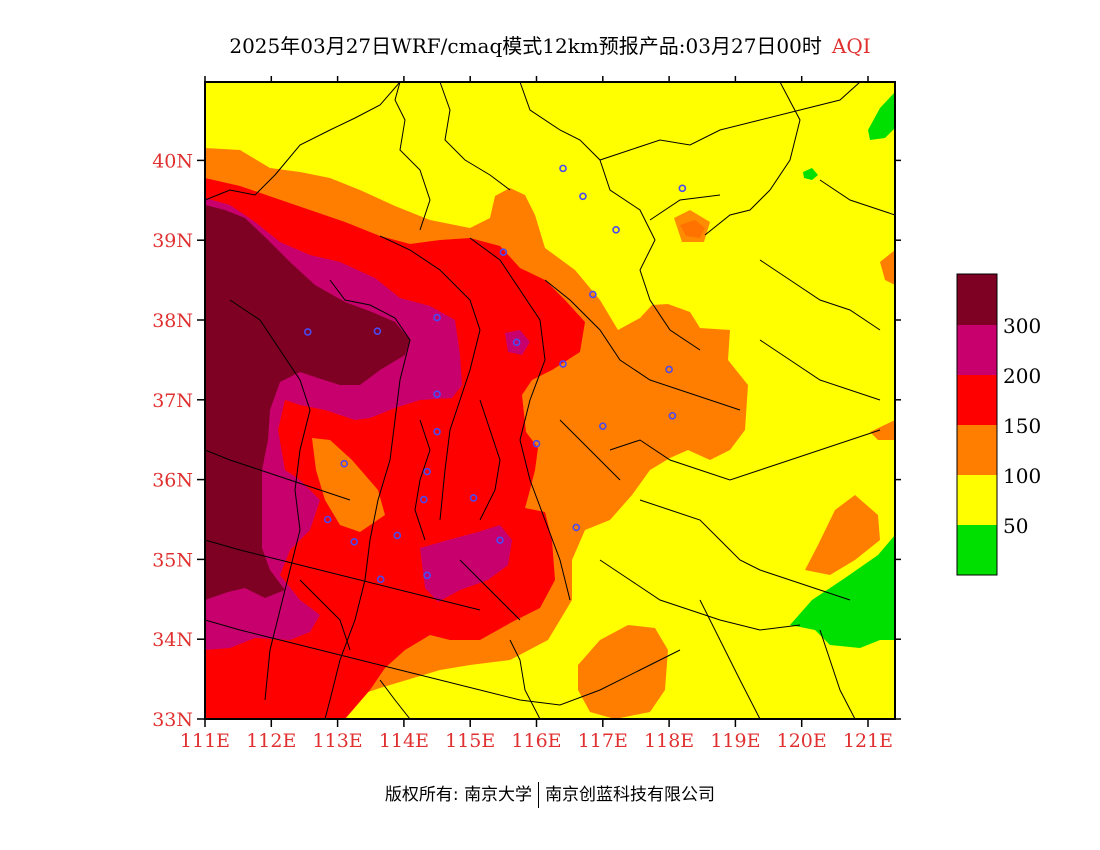 This screenshot has width=1100, height=850. I want to click on copyright-footer: 版权所有: 南京大学 南京创蓝科技有限公司, so click(550, 794).